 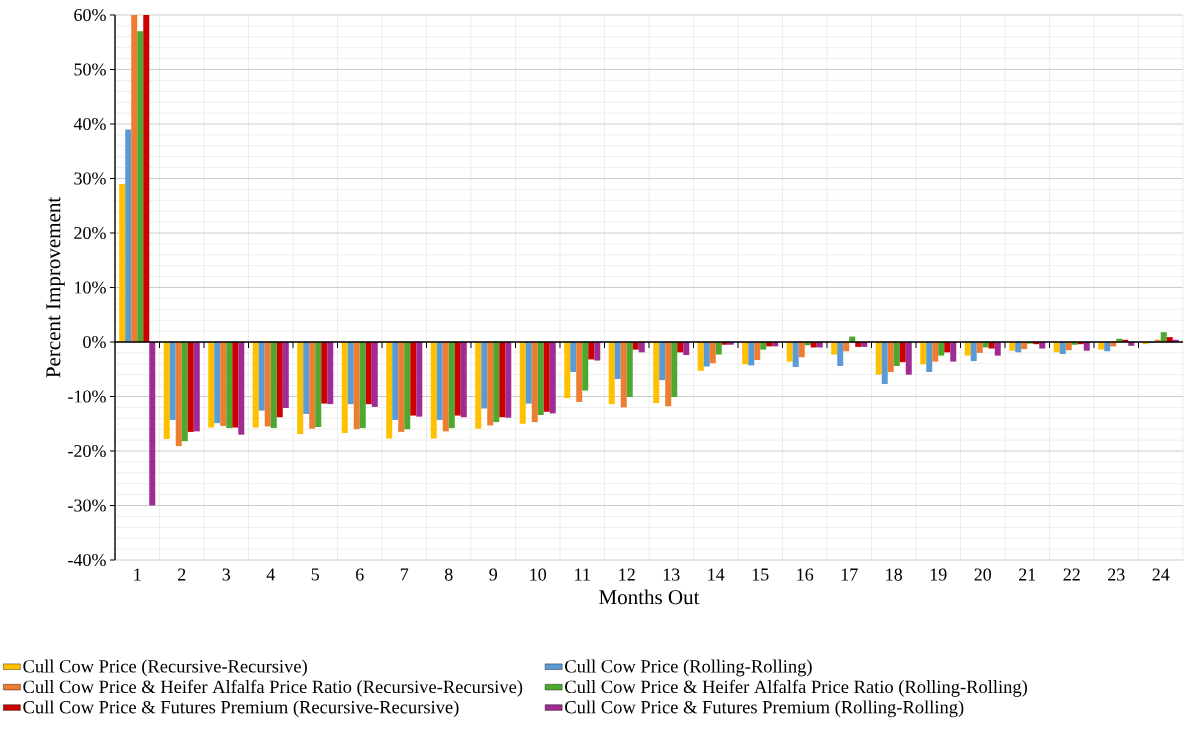 What do you see at coordinates (649, 597) in the screenshot?
I see `x-axis-title: Months Out` at bounding box center [649, 597].